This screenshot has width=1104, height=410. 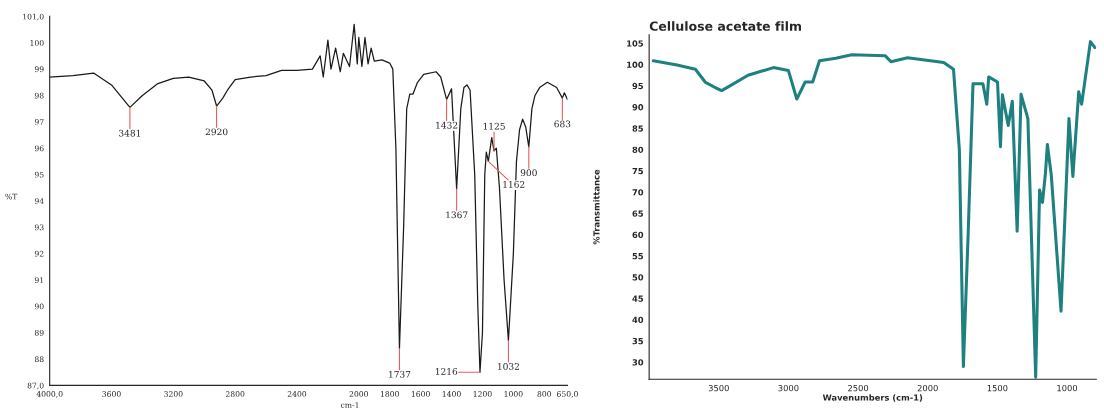 I want to click on chart-title: Cellulose acetate film, so click(x=725, y=26).